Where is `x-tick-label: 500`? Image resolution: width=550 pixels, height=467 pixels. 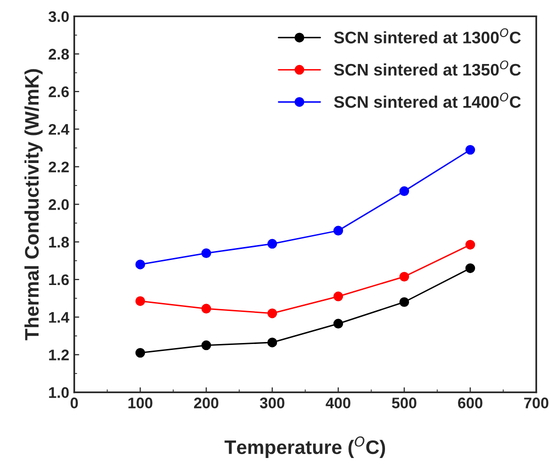
x-tick-label: 500 is located at coordinates (404, 403).